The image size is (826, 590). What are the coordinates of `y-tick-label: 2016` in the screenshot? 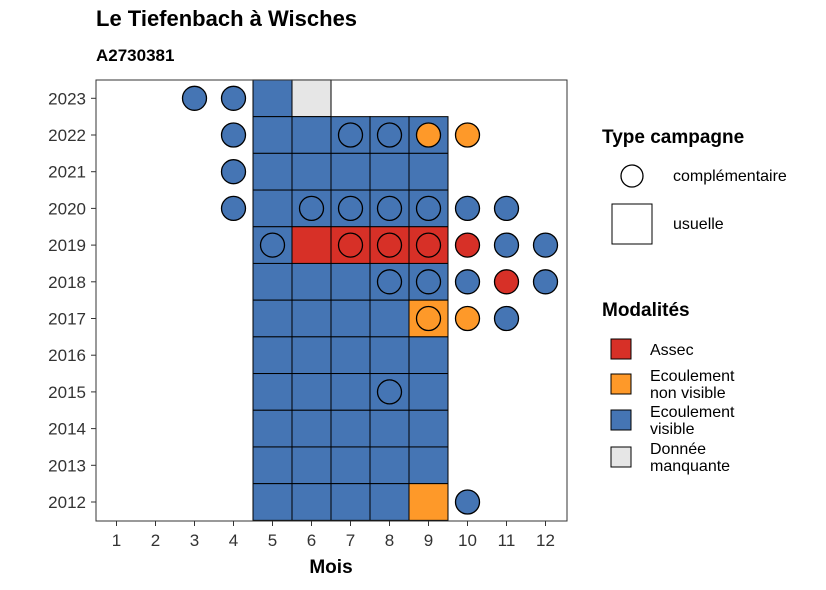 It's located at (67, 355).